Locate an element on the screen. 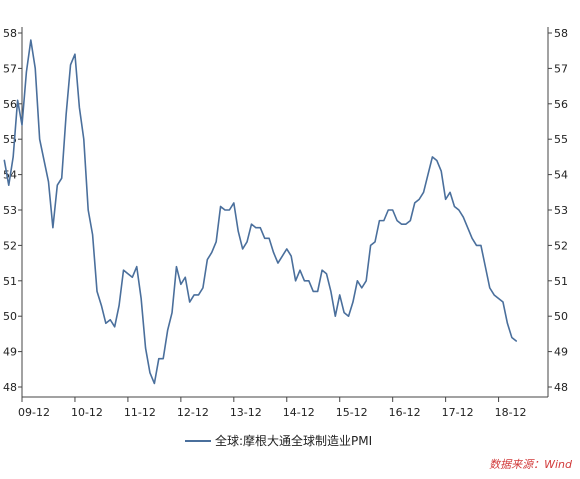  y-tick-label-left: 57 is located at coordinates (10, 68).